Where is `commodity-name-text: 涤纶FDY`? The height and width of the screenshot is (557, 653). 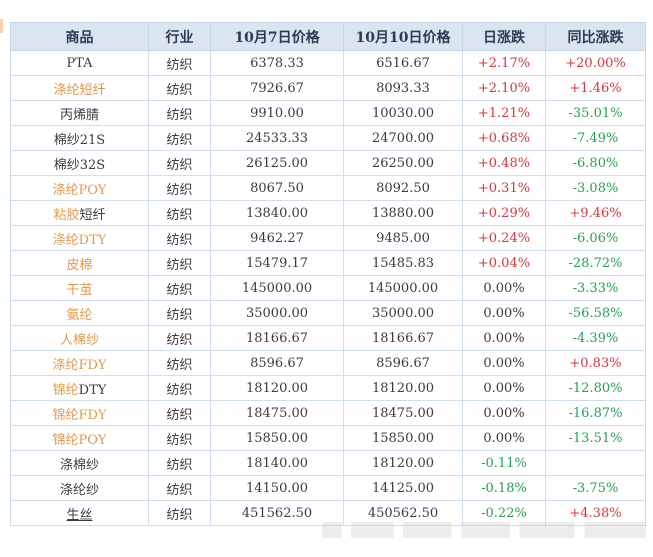
commodity-name-text: 涤纶FDY is located at coordinates (79, 365).